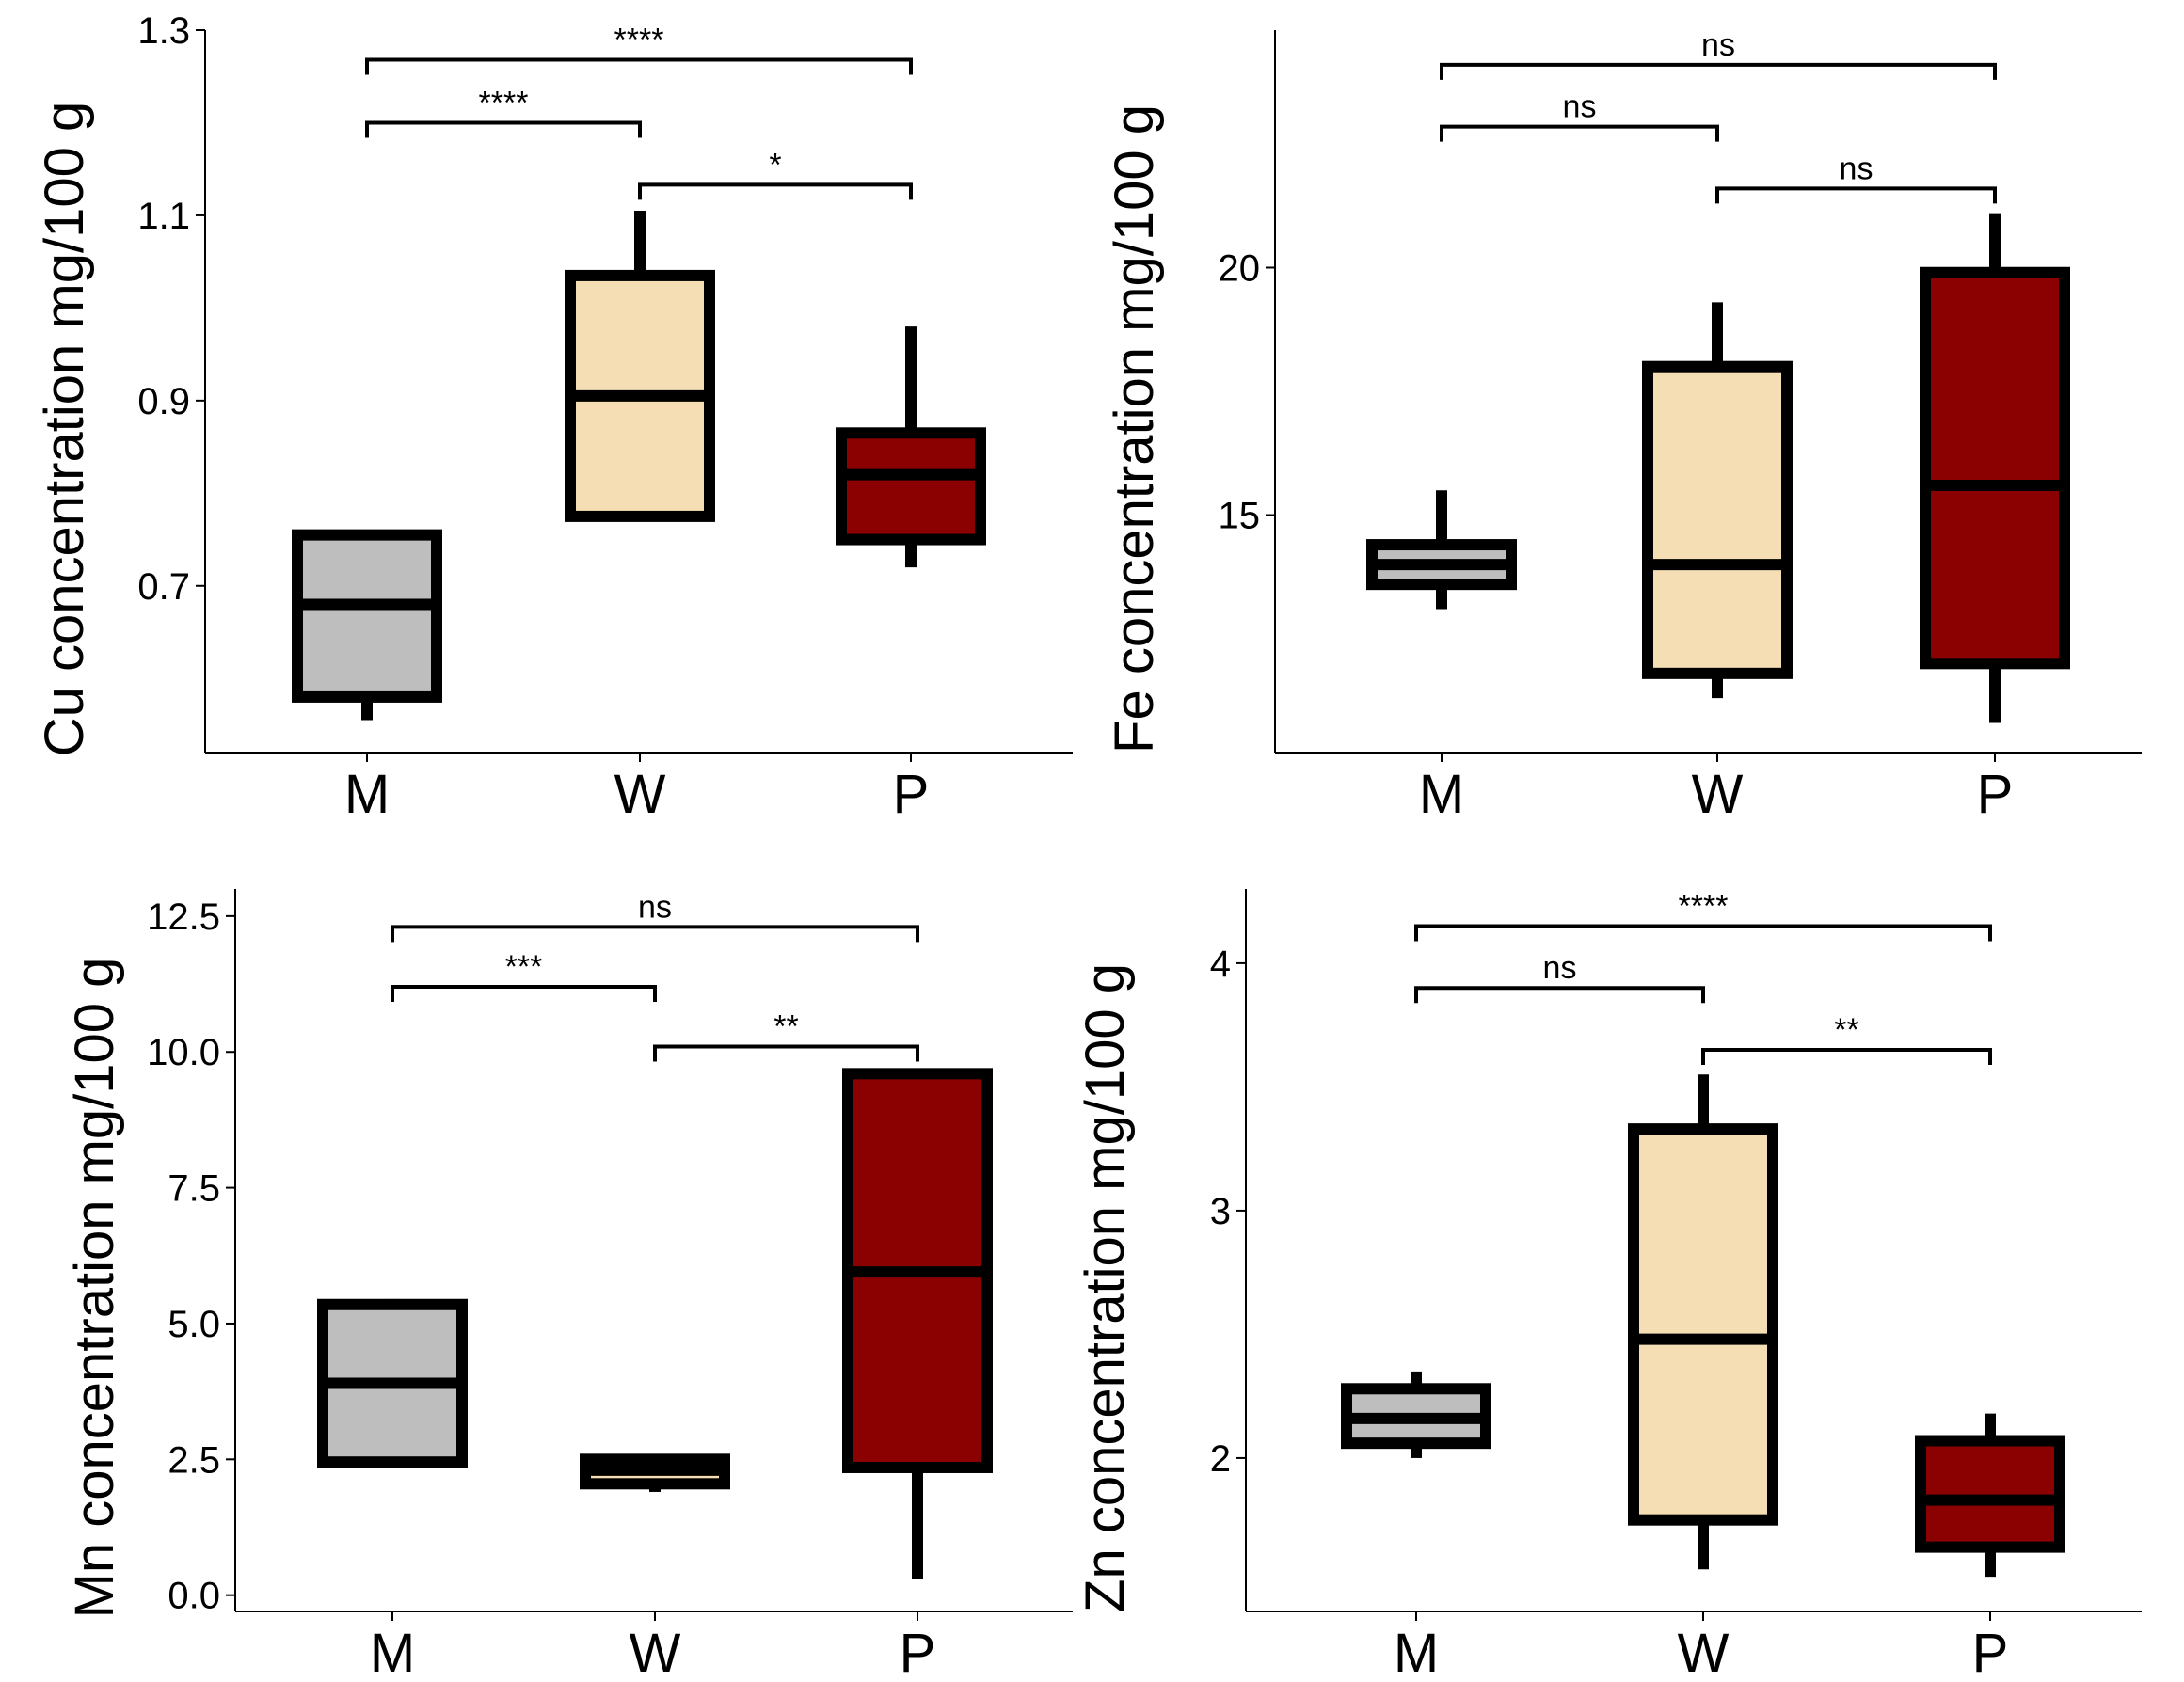 The image size is (2184, 1682). I want to click on y-tick-label: 3, so click(1220, 1211).